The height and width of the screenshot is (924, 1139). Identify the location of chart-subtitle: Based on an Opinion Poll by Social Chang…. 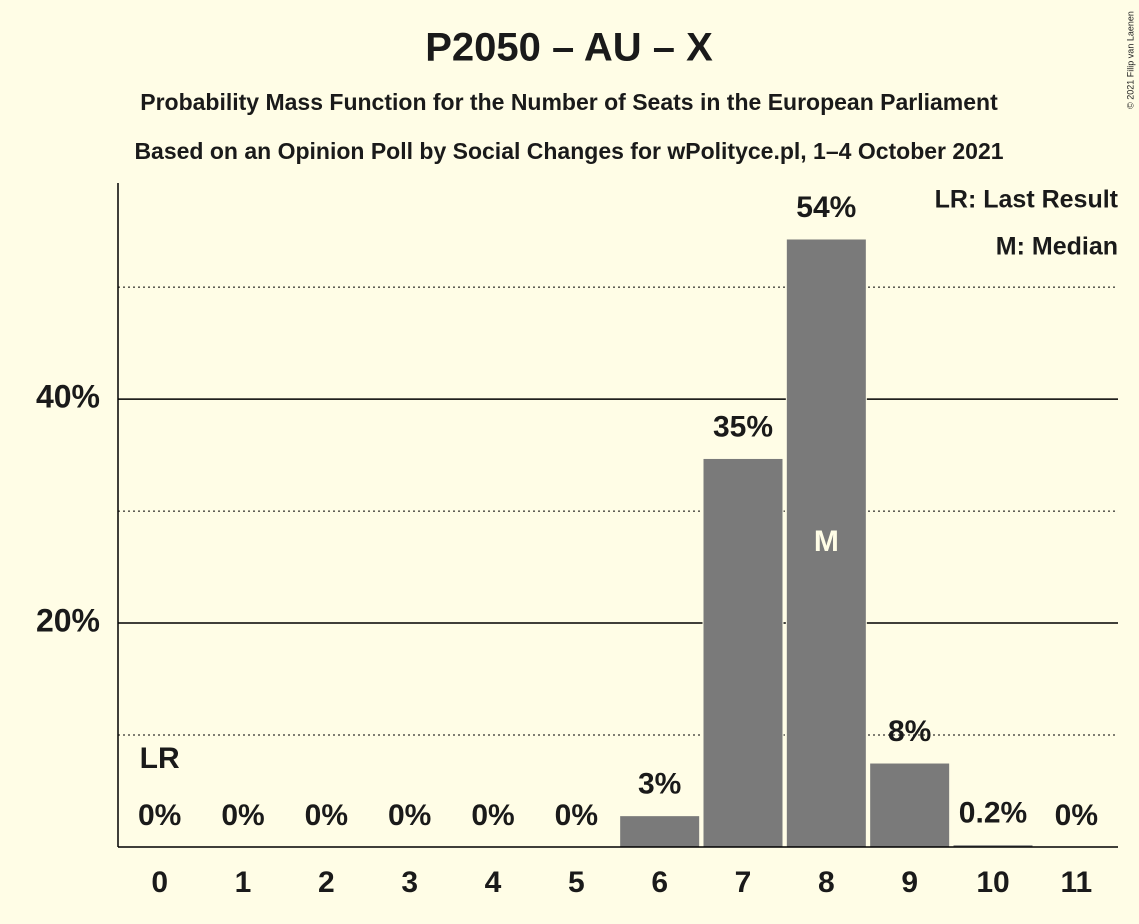
(568, 151).